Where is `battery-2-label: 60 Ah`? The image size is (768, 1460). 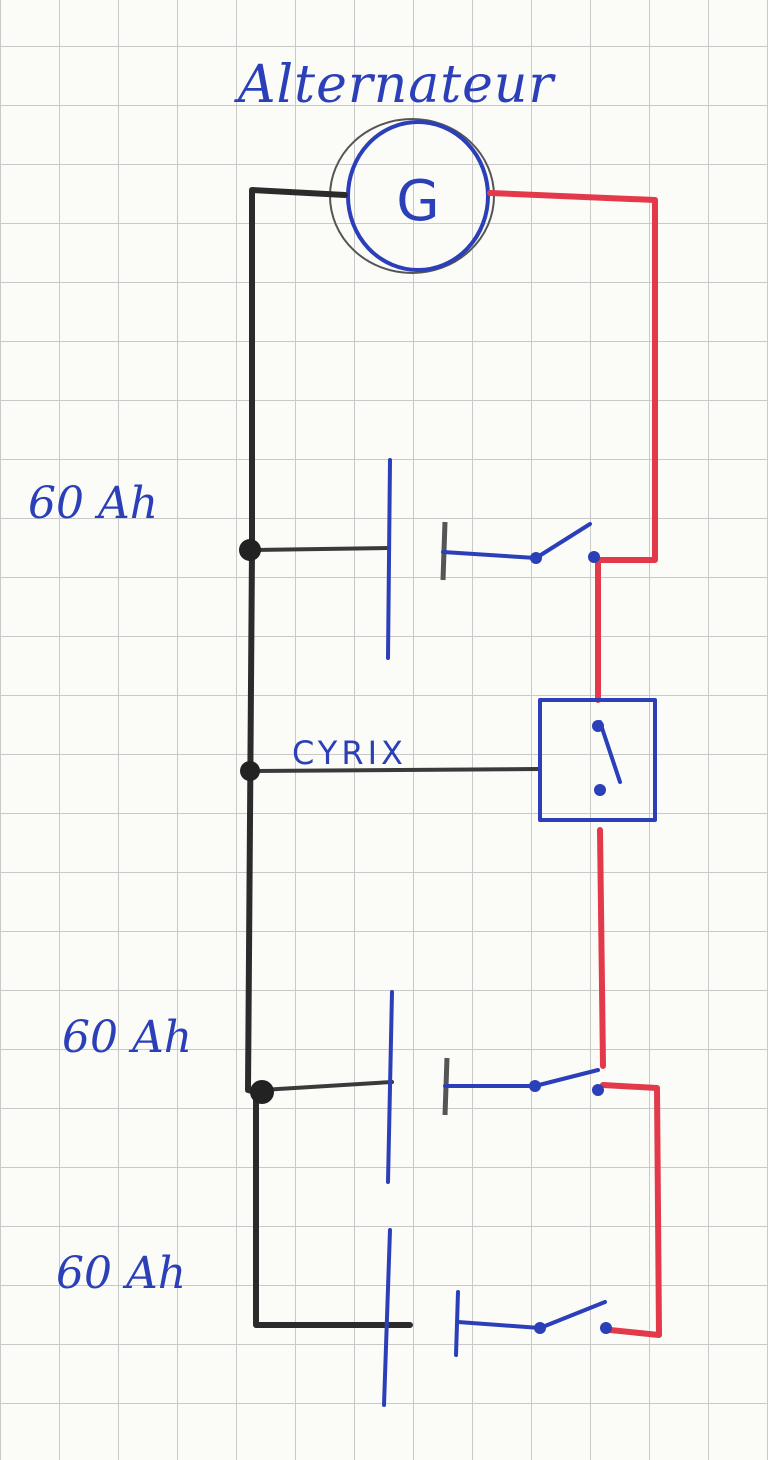
battery-2-label: 60 Ah is located at coordinates (127, 1037).